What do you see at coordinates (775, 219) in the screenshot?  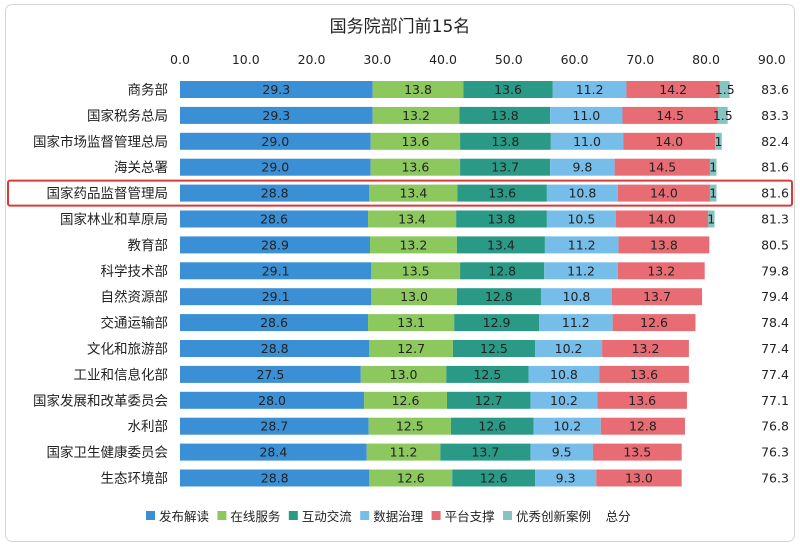 I see `total-label: 81.3` at bounding box center [775, 219].